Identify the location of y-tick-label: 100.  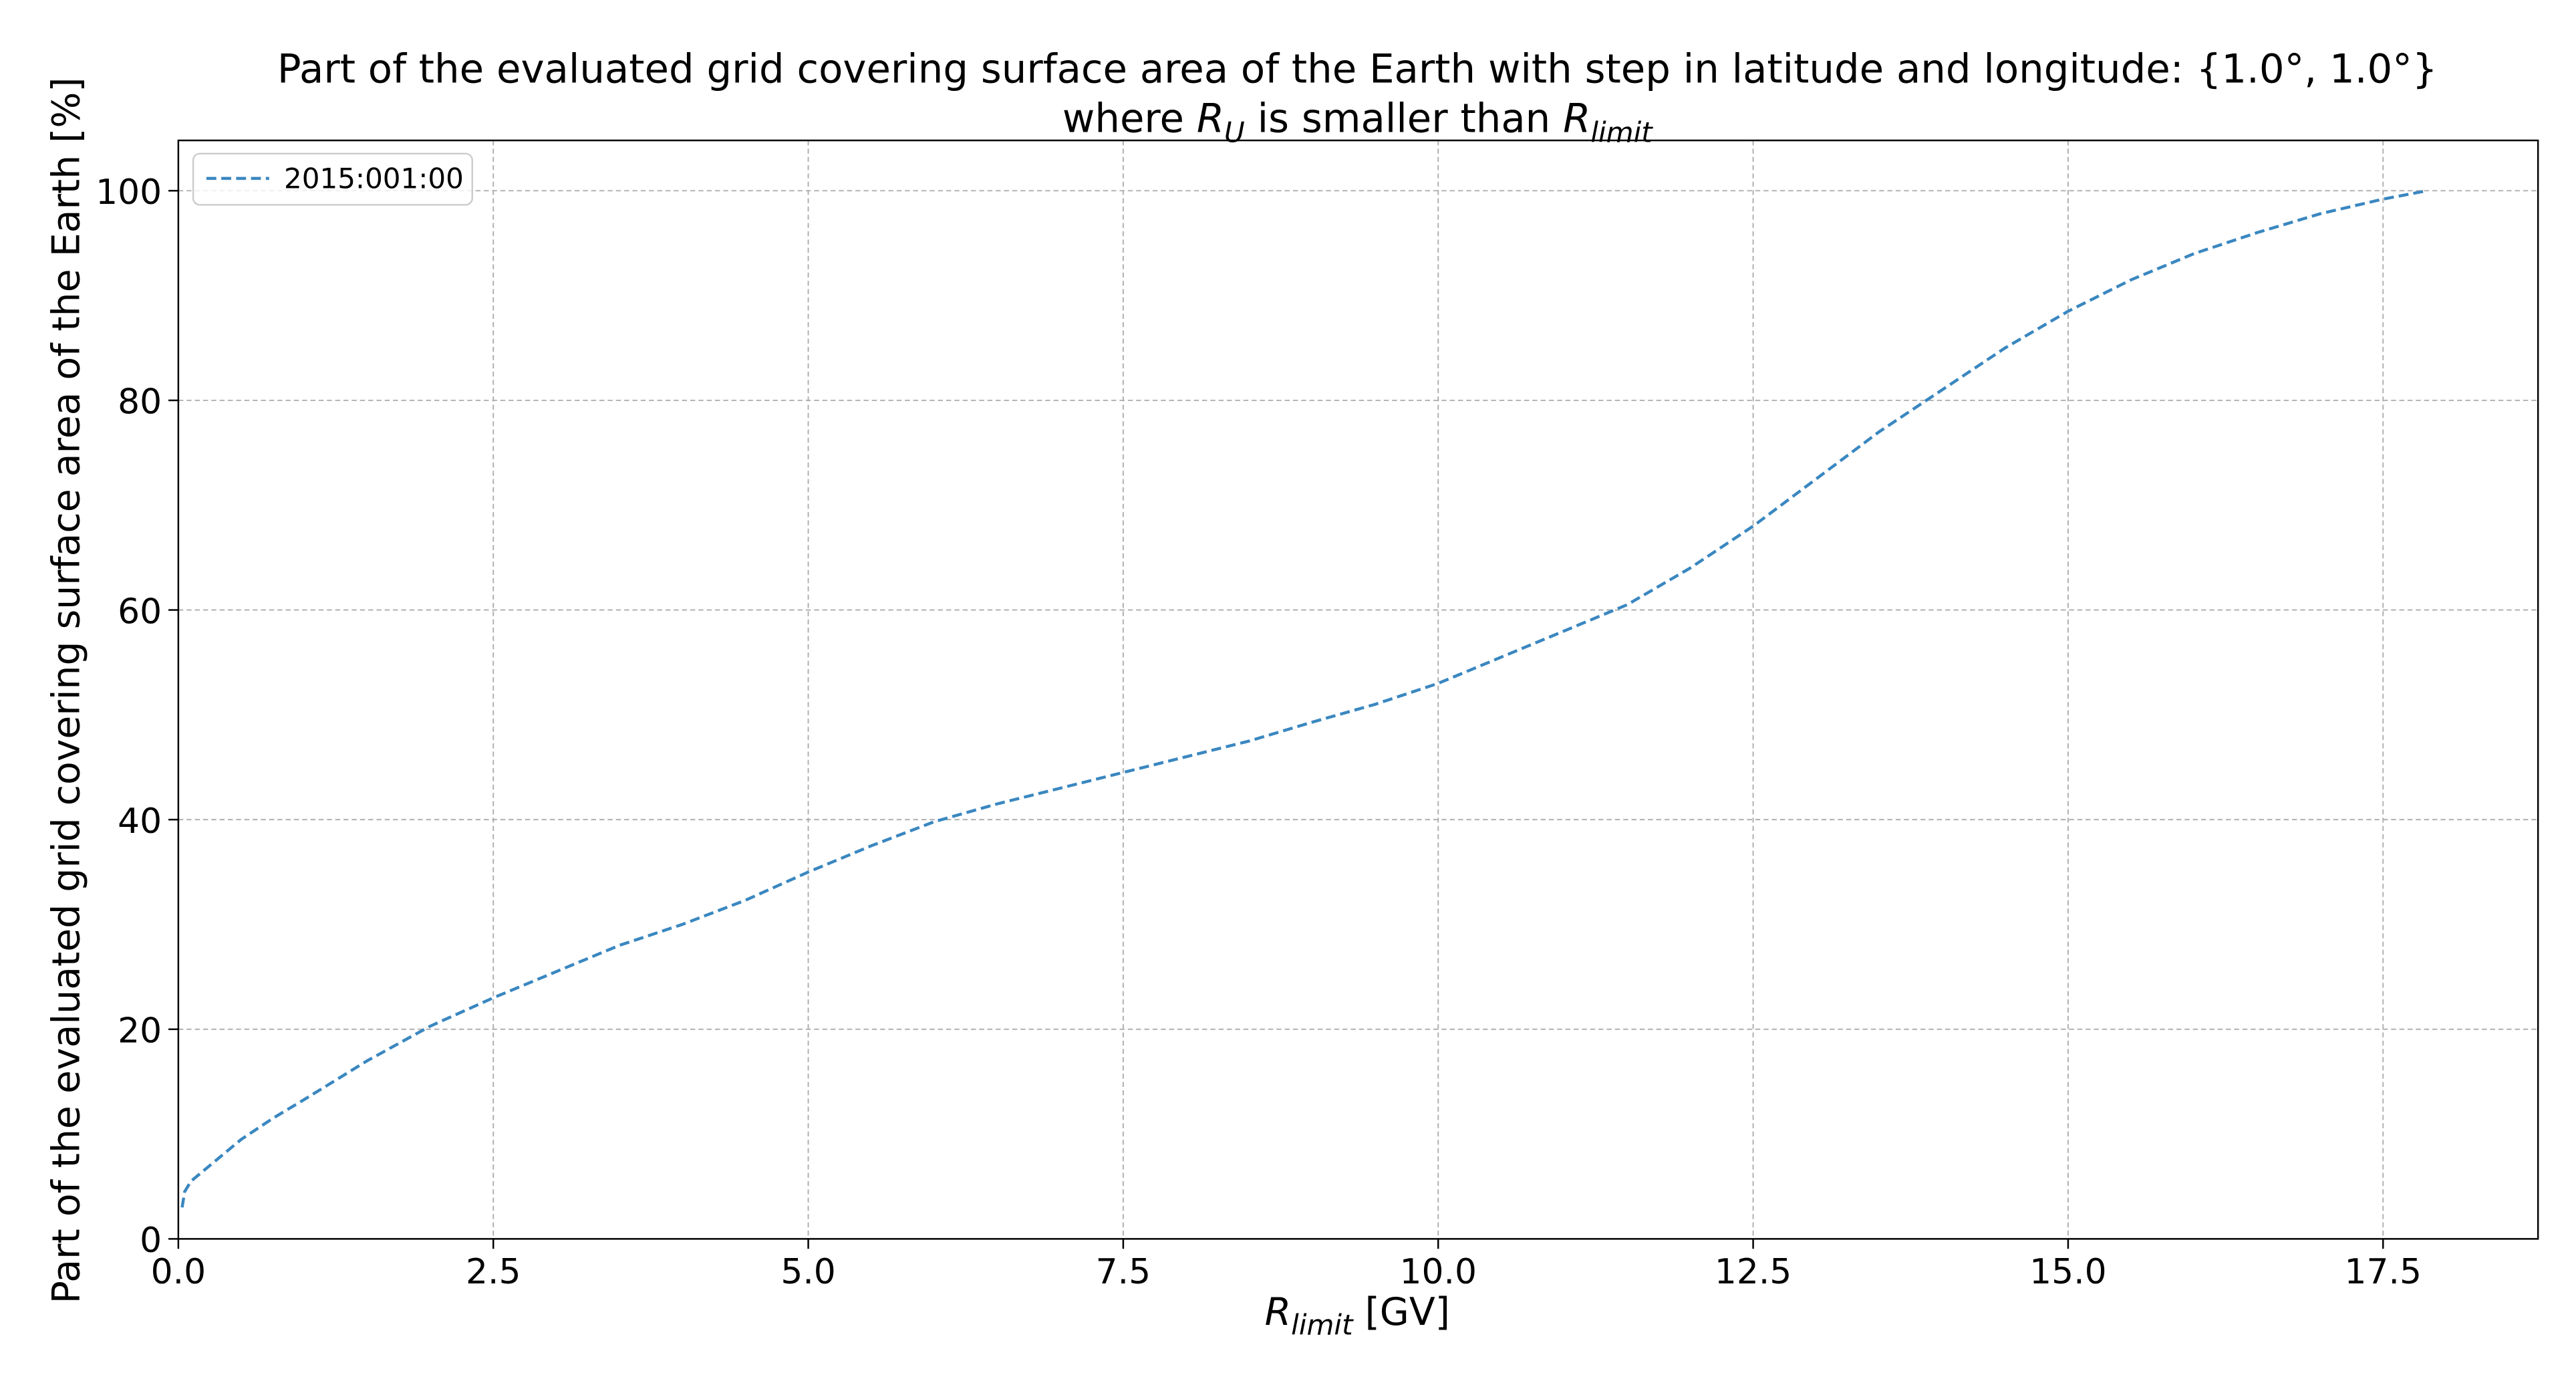
(129, 192).